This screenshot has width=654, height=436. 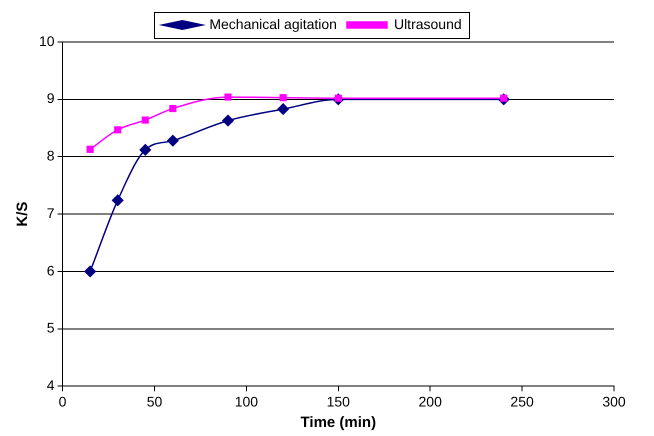 What do you see at coordinates (62, 401) in the screenshot?
I see `x-tick-label: 0` at bounding box center [62, 401].